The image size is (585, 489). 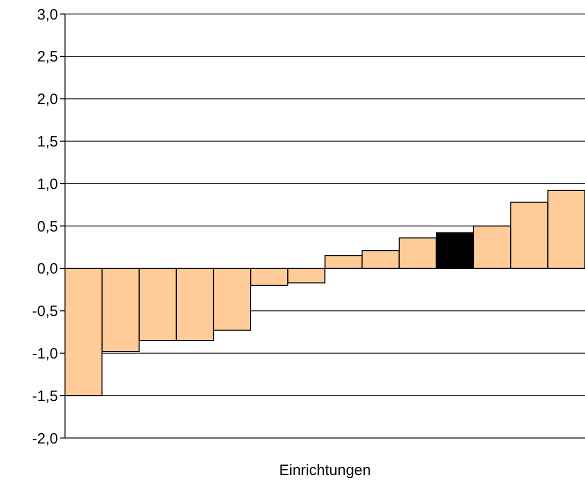 What do you see at coordinates (47, 269) in the screenshot?
I see `y-tick-label: 0,0` at bounding box center [47, 269].